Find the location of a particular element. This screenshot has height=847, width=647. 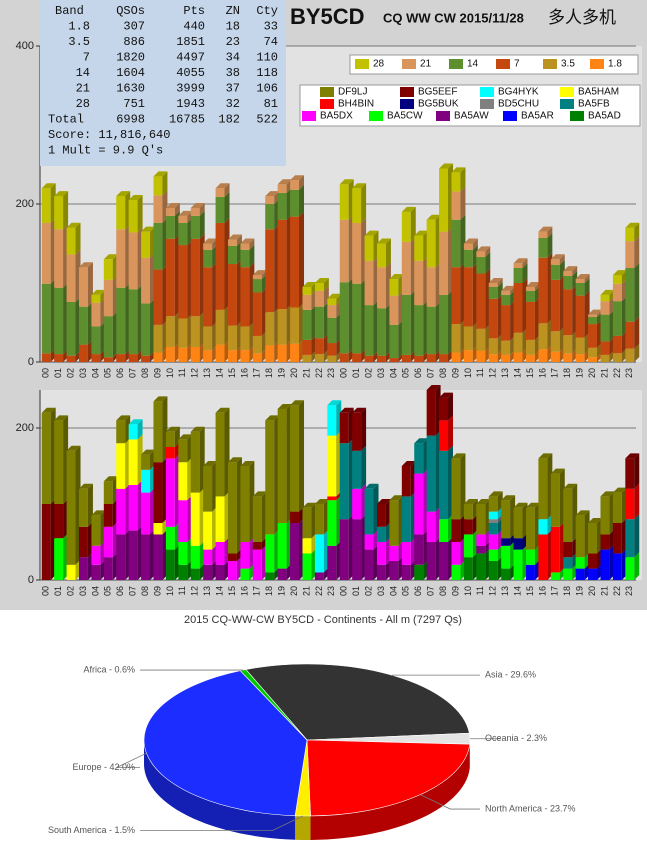

pie-slice is located at coordinates (388, 778).